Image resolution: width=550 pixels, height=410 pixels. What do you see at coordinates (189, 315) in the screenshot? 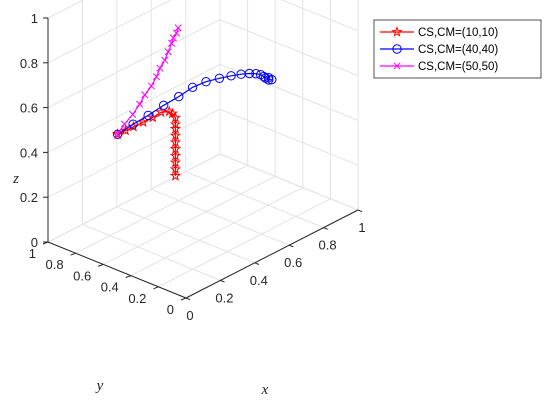
I see `x-tick-label: 0` at bounding box center [189, 315].